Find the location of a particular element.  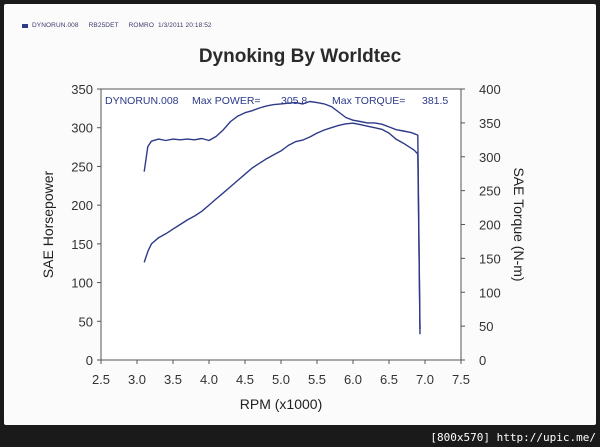

x-axis-label: RPM (x1000) is located at coordinates (281, 404).